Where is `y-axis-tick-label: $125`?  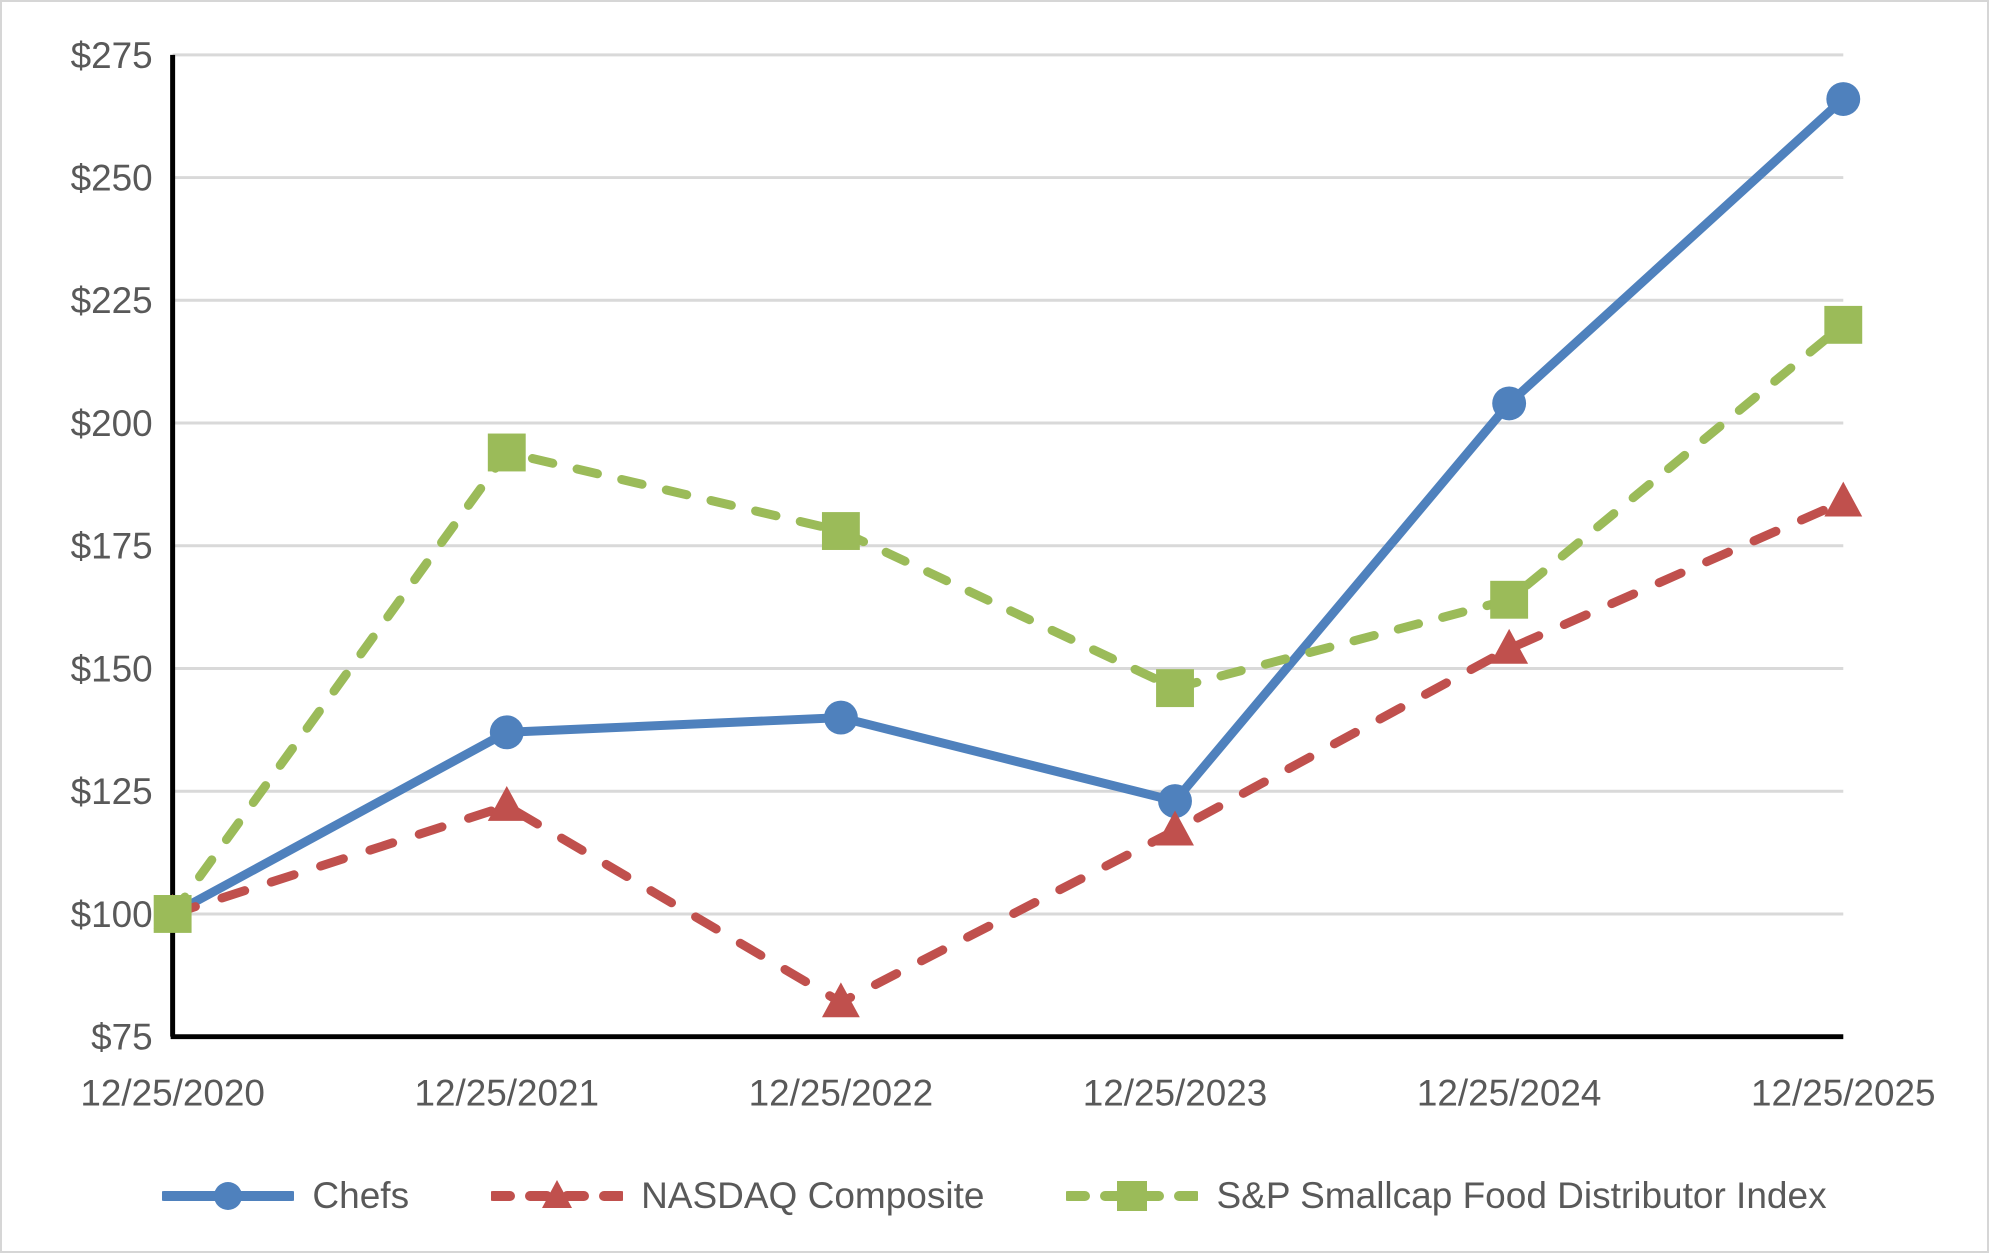
y-axis-tick-label: $125 is located at coordinates (112, 791).